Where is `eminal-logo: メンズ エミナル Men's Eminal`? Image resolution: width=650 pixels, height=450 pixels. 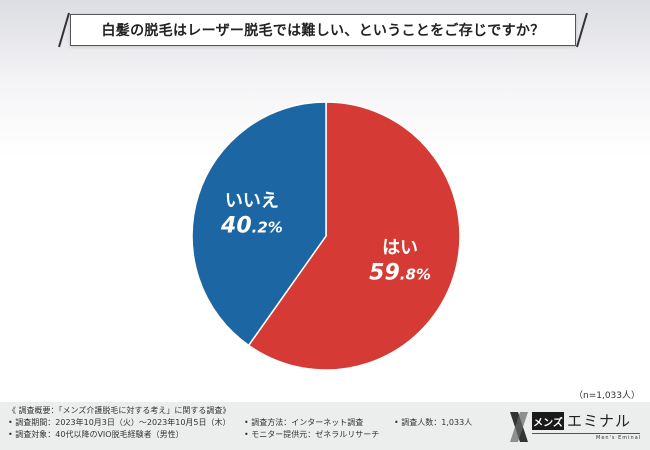
eminal-logo: メンズ エミナル Men's Eminal is located at coordinates (574, 427).